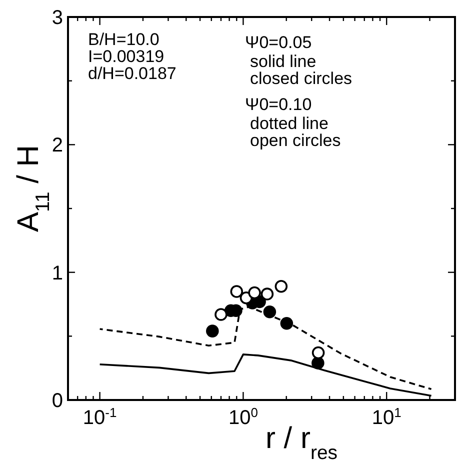 Image resolution: width=460 pixels, height=468 pixels. I want to click on x-tick-label: 10$^{1}$, so click(387, 416).